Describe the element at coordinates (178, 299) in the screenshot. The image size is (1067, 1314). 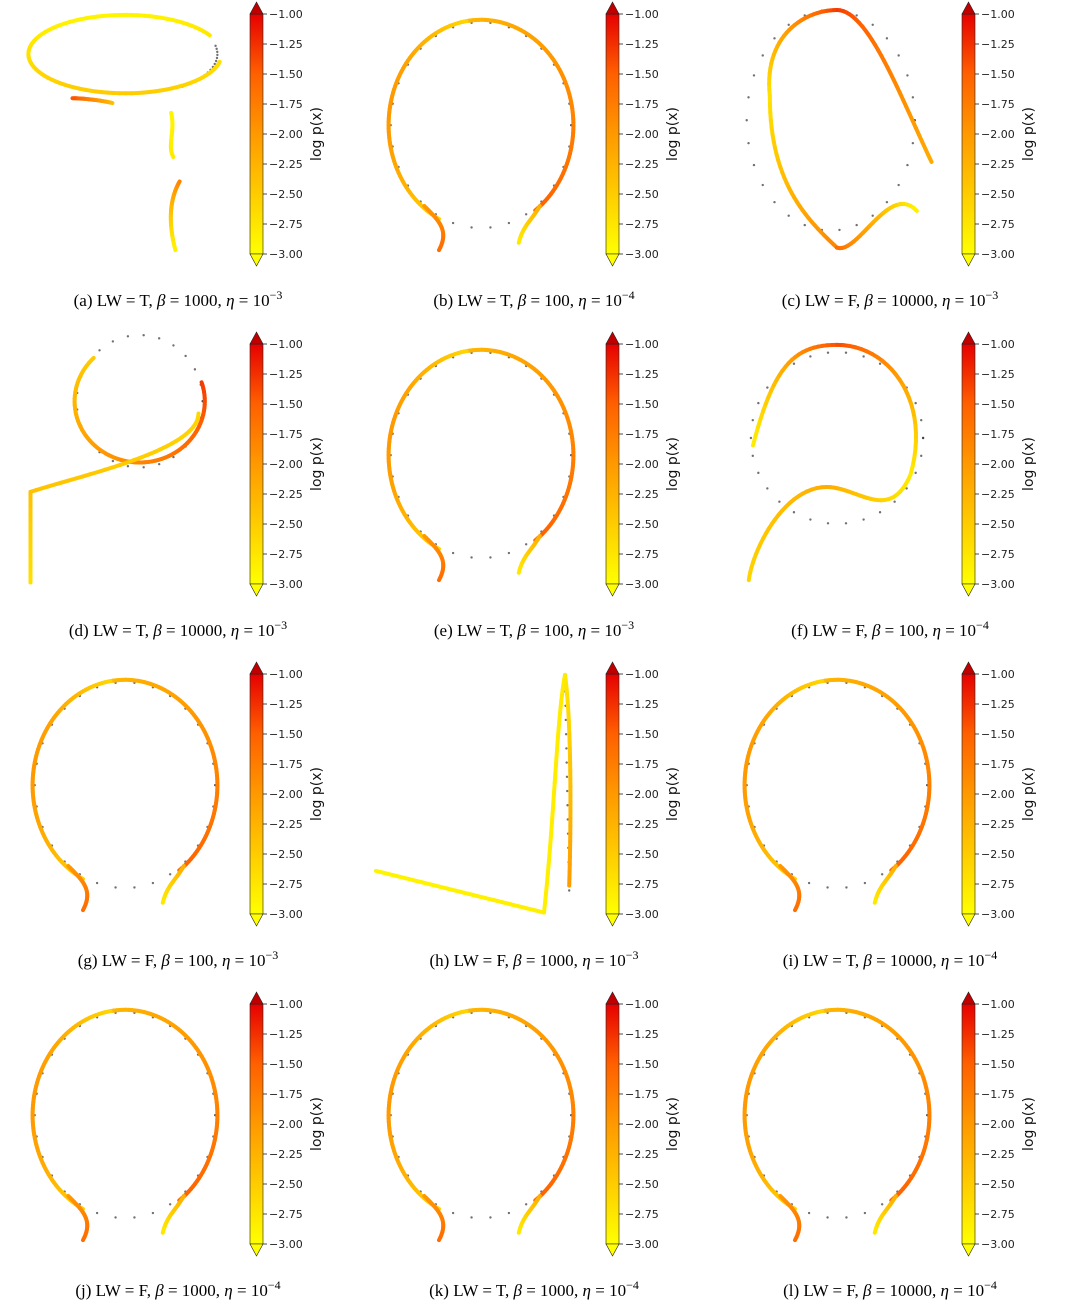
I see `subfigure-caption: (a) LW = T, β = 1000, η = 10−3` at that location.